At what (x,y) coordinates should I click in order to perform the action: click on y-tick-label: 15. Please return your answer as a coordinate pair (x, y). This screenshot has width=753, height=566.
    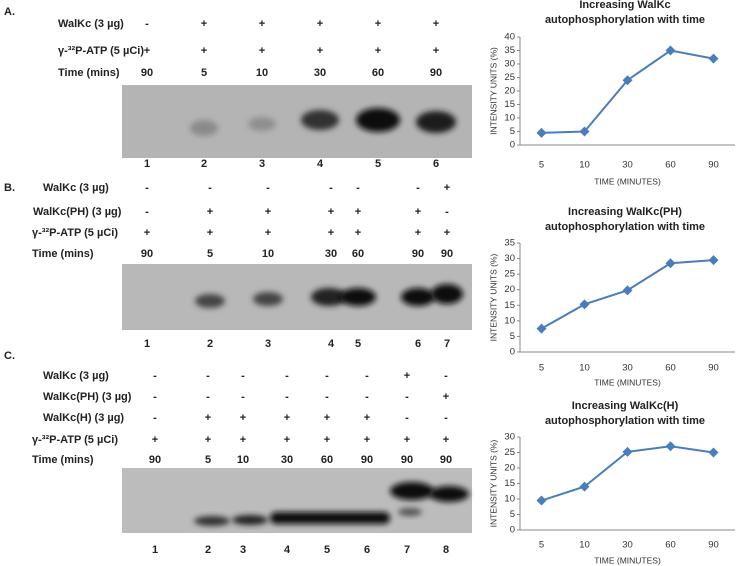
    Looking at the image, I should click on (509, 305).